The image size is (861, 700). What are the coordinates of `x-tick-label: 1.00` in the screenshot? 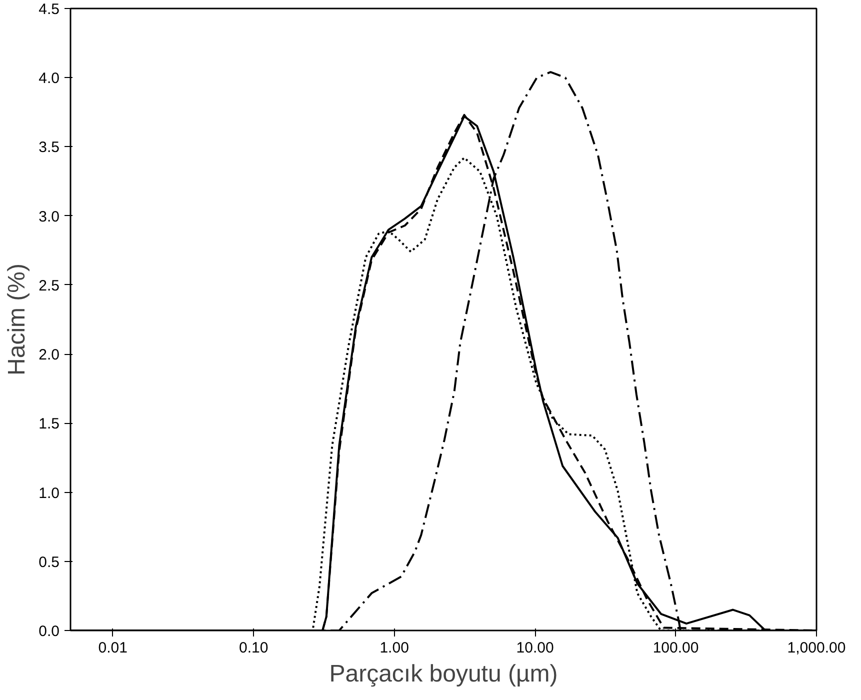 It's located at (394, 648).